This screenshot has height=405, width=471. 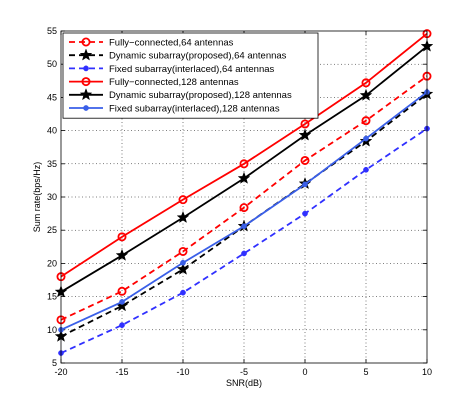 I want to click on legend-label: Fixed subarray(interlaced),128 antennas, so click(x=194, y=108).